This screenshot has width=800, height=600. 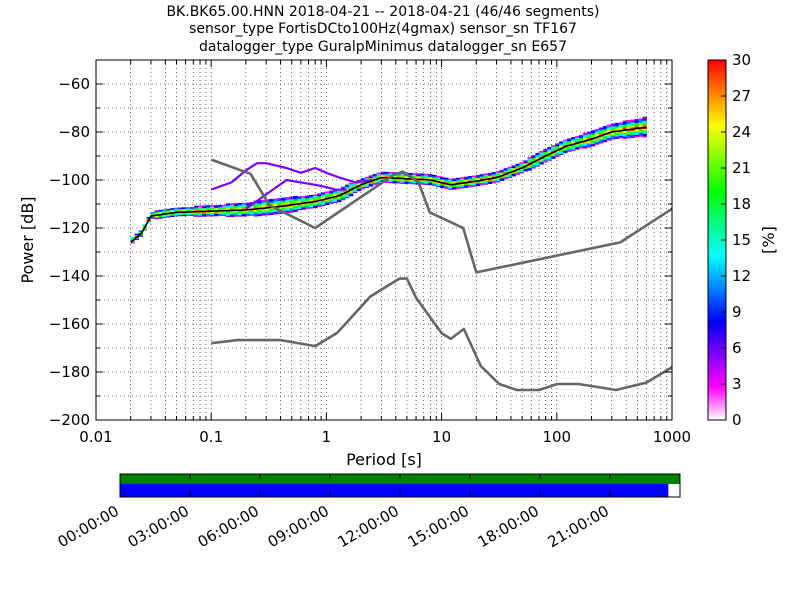 What do you see at coordinates (368, 526) in the screenshot?
I see `time-tick-label: 12:00:00` at bounding box center [368, 526].